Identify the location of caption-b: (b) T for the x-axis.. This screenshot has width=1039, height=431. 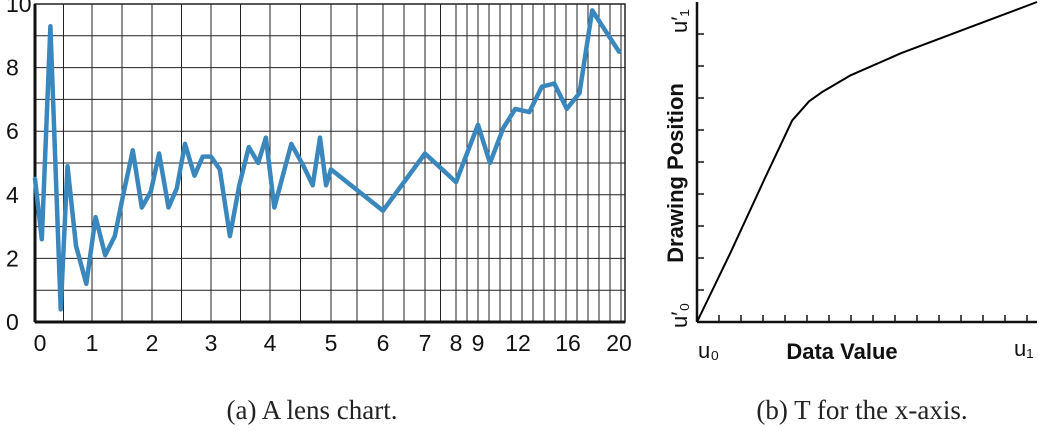
(861, 410).